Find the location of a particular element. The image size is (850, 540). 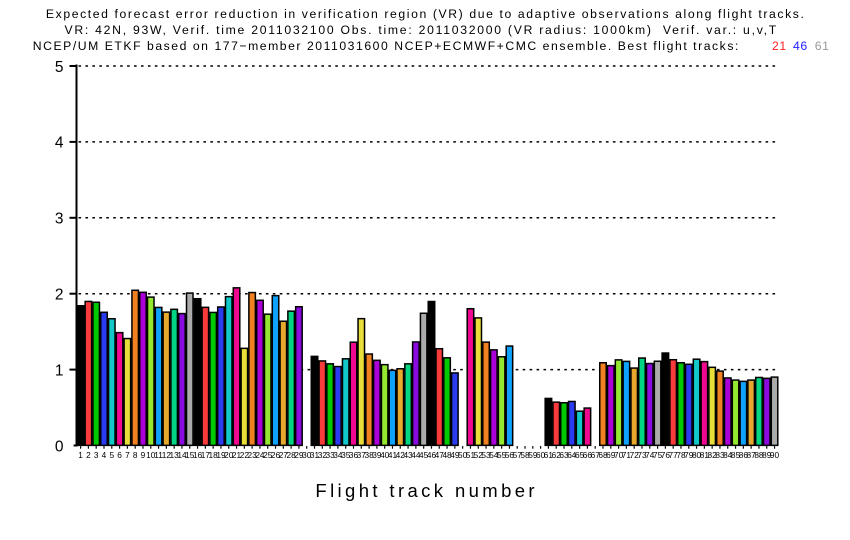

svg-text: 36 is located at coordinates (354, 455).